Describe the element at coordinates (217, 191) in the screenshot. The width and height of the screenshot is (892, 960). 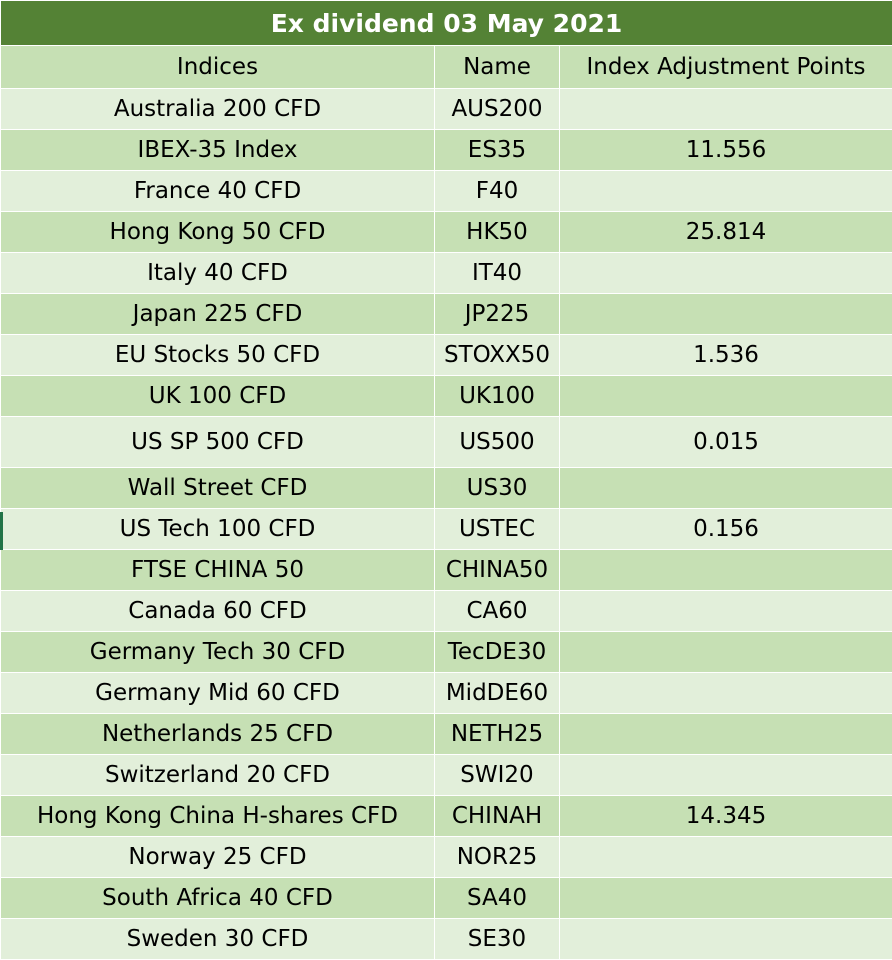
I see `cell-index: France 40 CFD` at that location.